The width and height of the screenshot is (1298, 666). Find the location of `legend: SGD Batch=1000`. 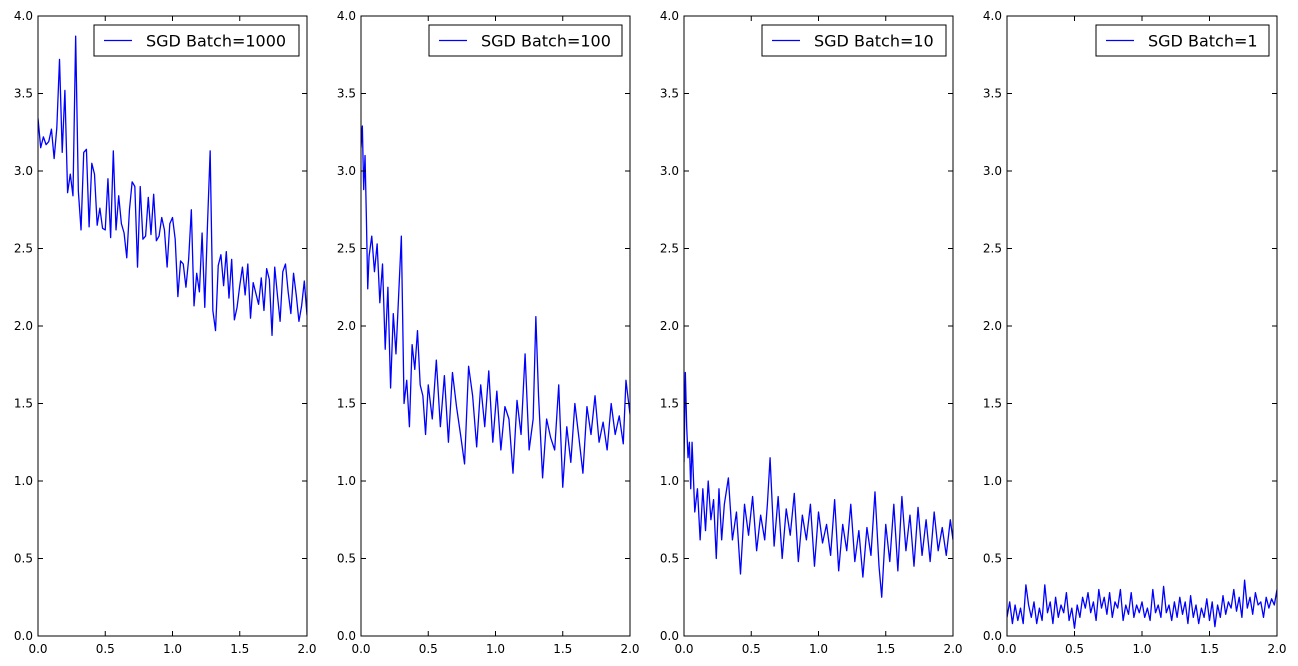

legend: SGD Batch=1000 is located at coordinates (196, 40).